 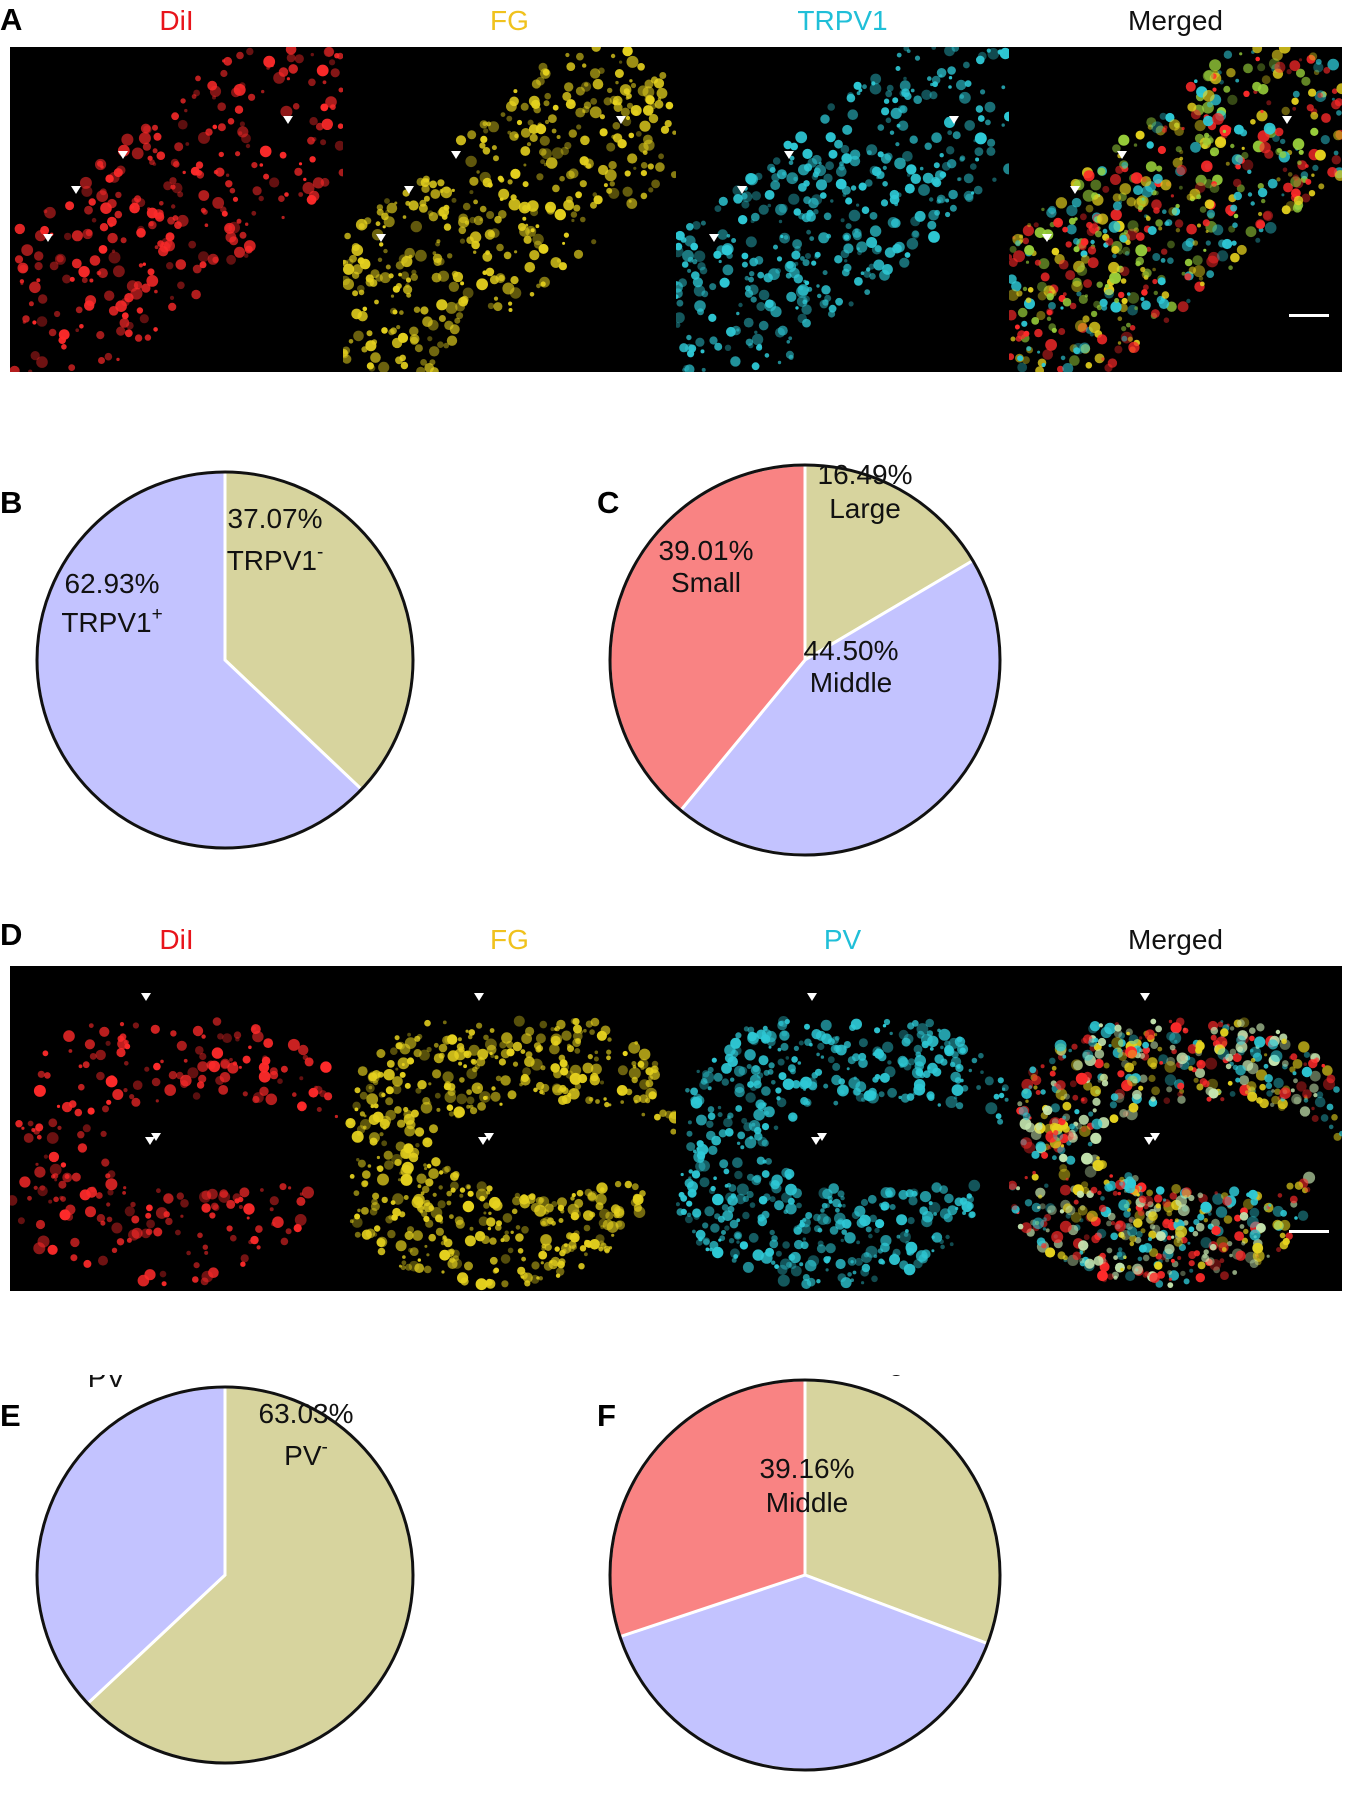 What do you see at coordinates (851, 650) in the screenshot?
I see `pie-value-label: 44.50%` at bounding box center [851, 650].